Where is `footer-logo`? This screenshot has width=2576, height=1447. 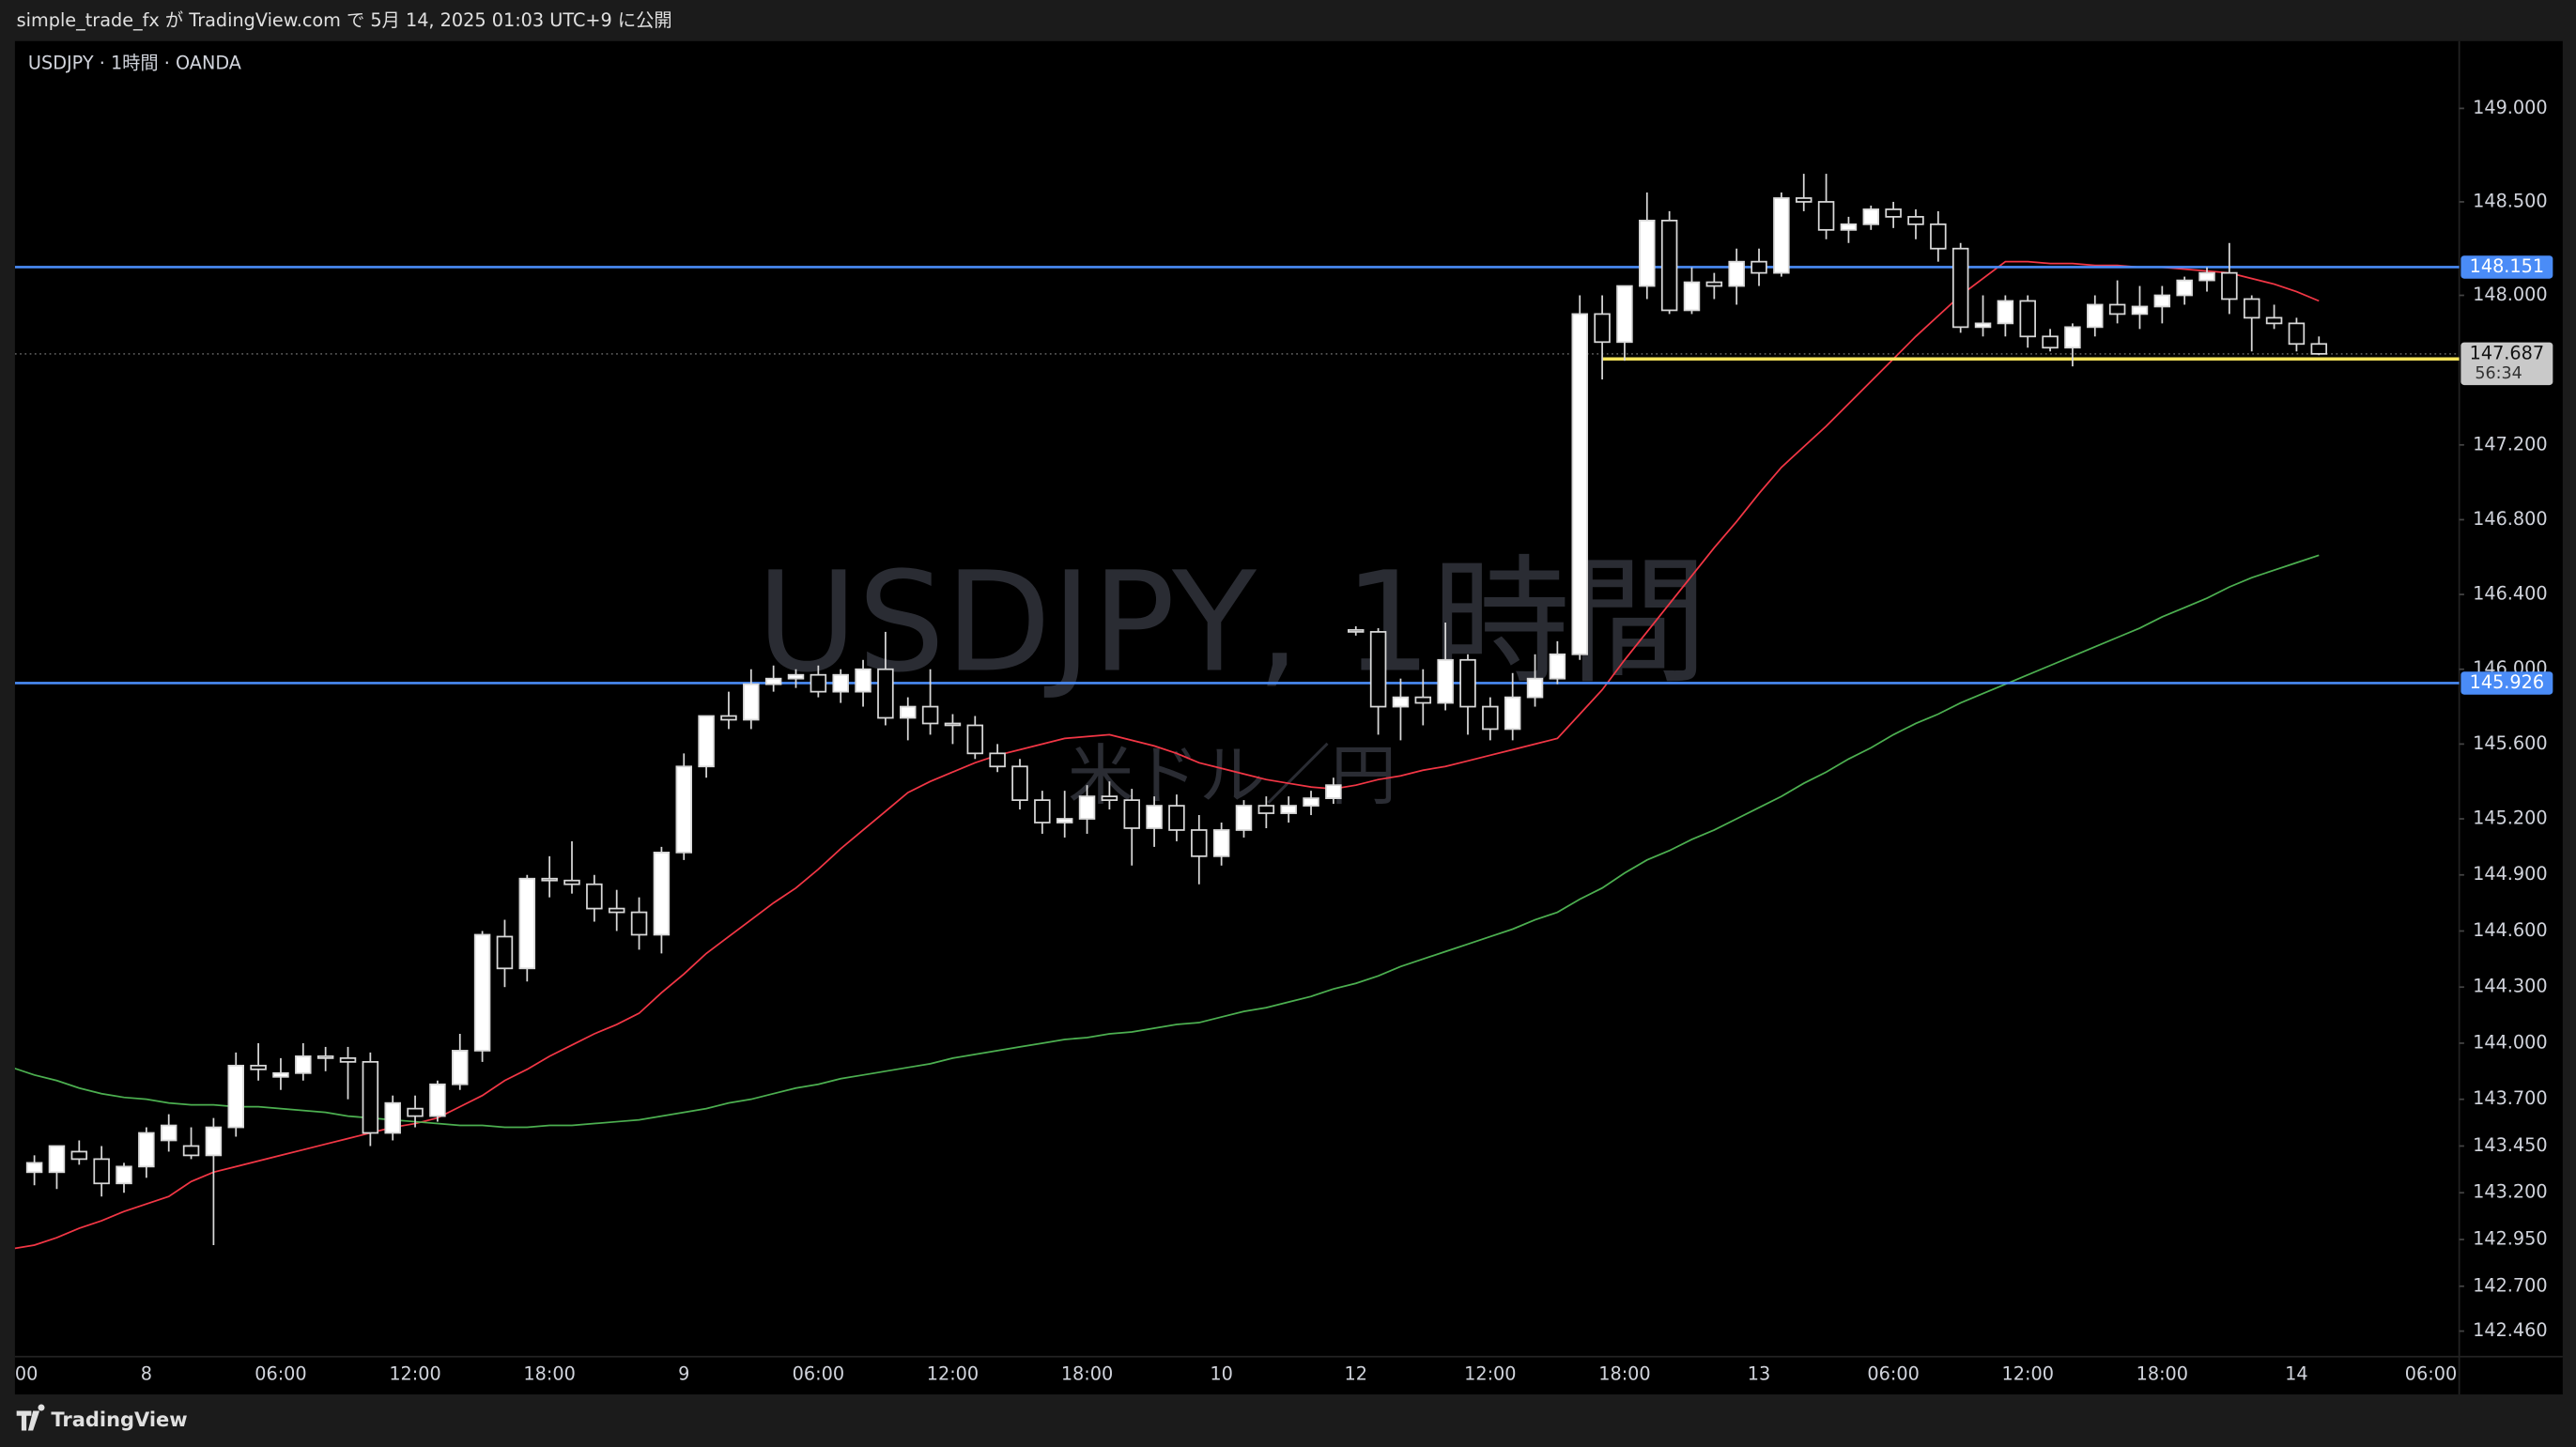 footer-logo is located at coordinates (30, 1417).